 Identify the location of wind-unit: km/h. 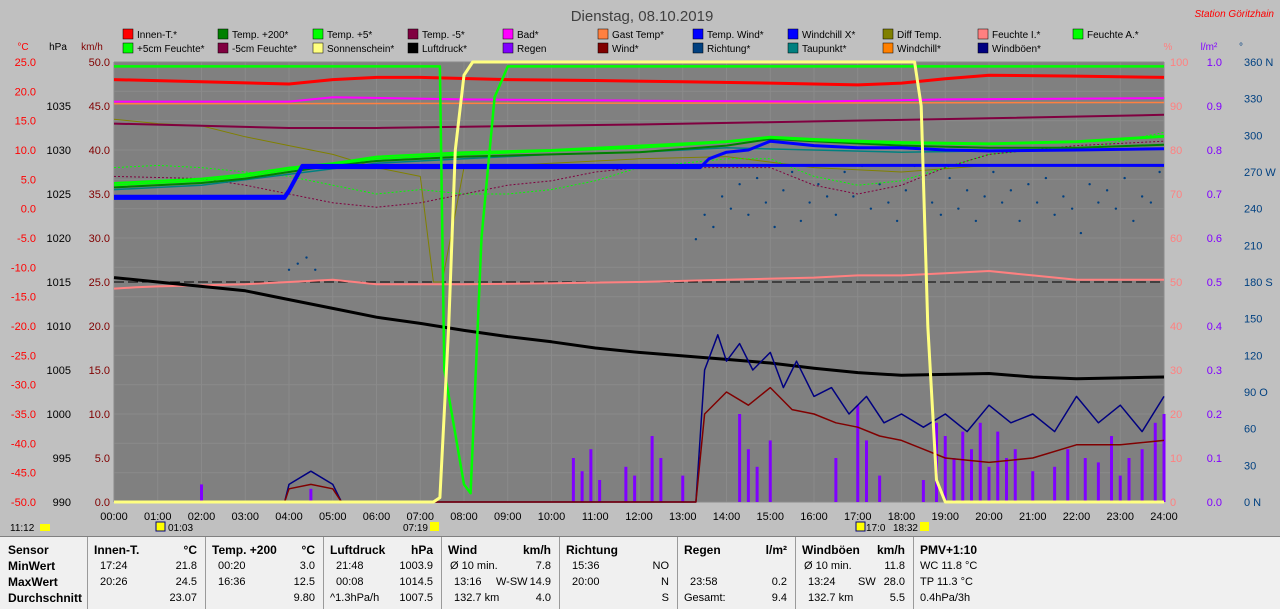
(536, 550).